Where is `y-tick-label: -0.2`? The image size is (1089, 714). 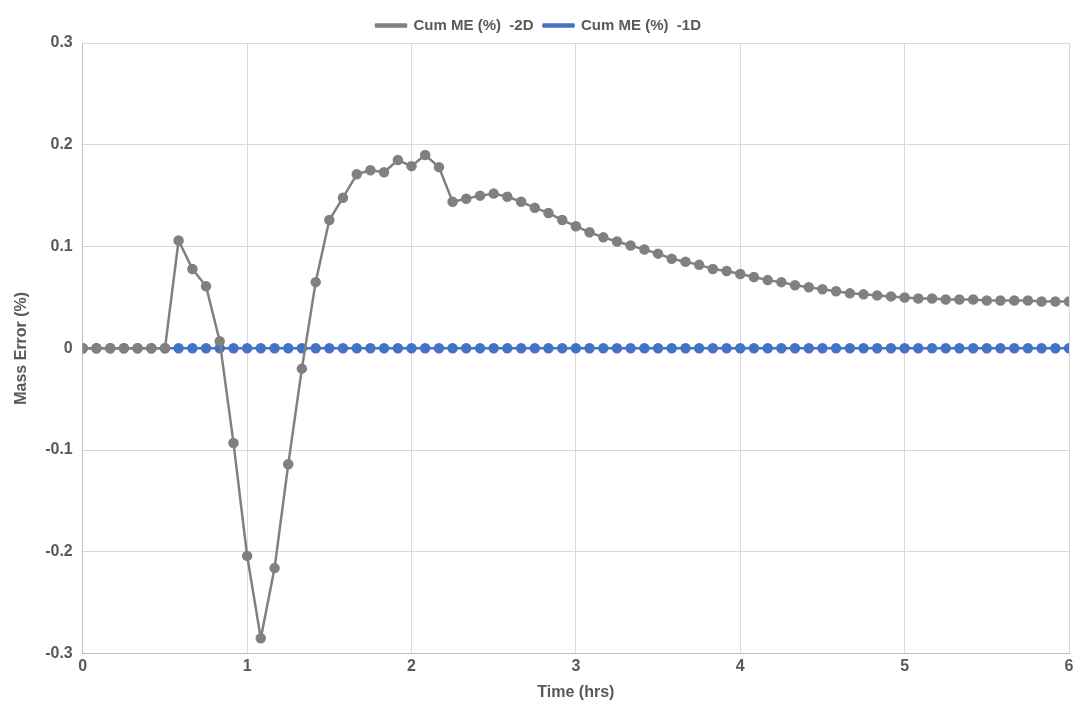 y-tick-label: -0.2 is located at coordinates (59, 551).